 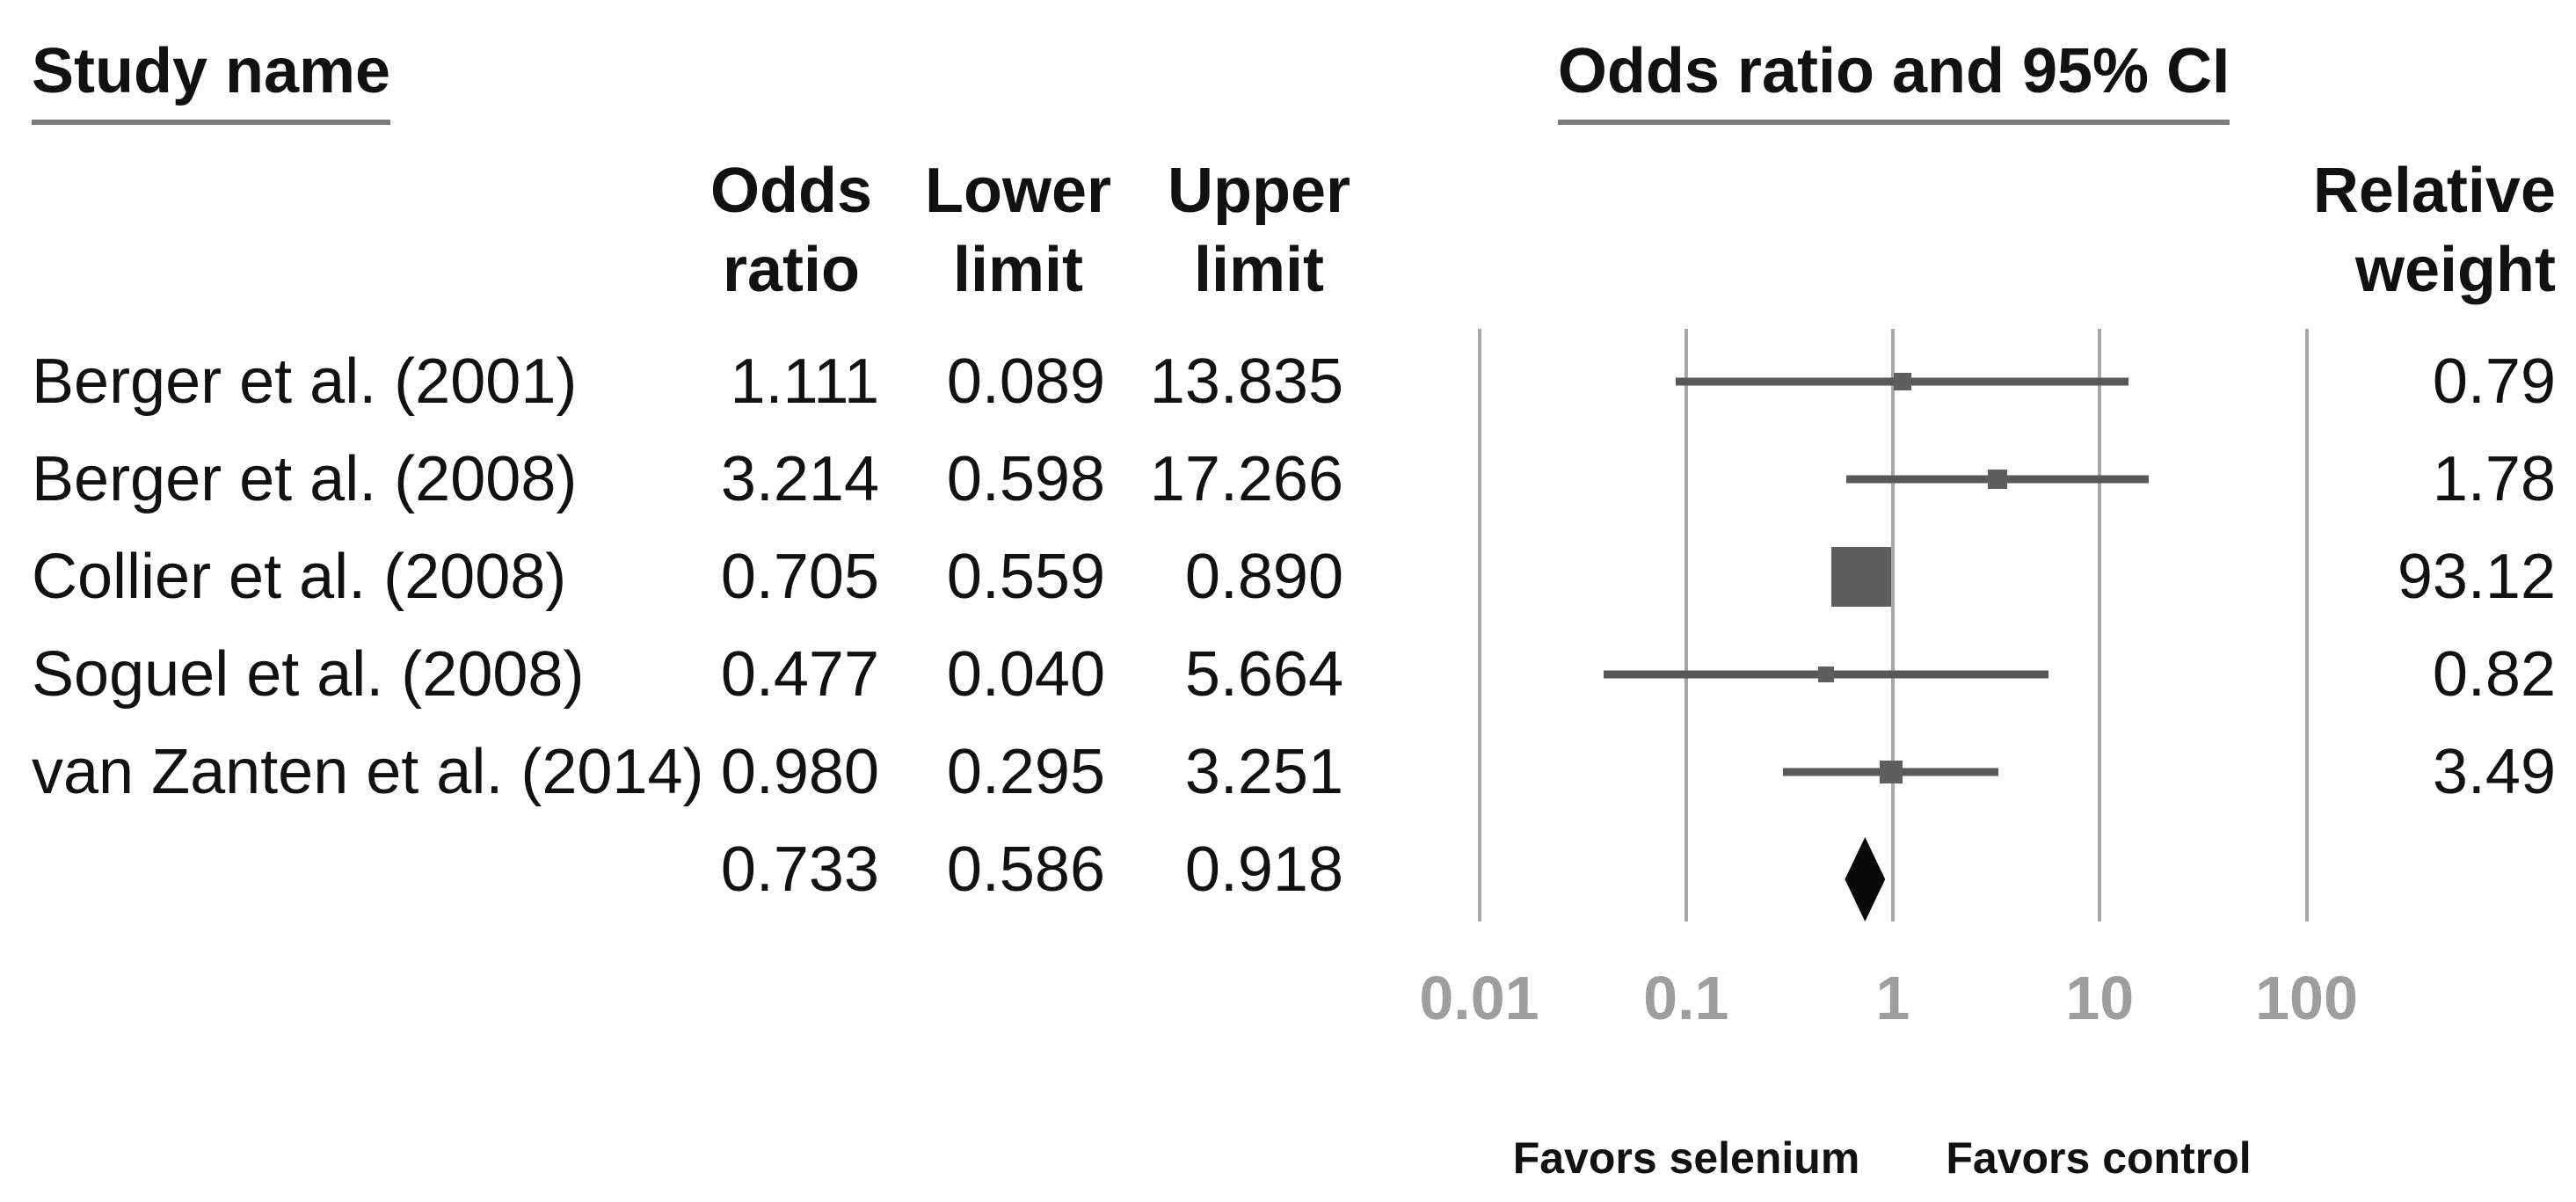 I want to click on summary-odds-ratio-value: 0.733, so click(x=799, y=869).